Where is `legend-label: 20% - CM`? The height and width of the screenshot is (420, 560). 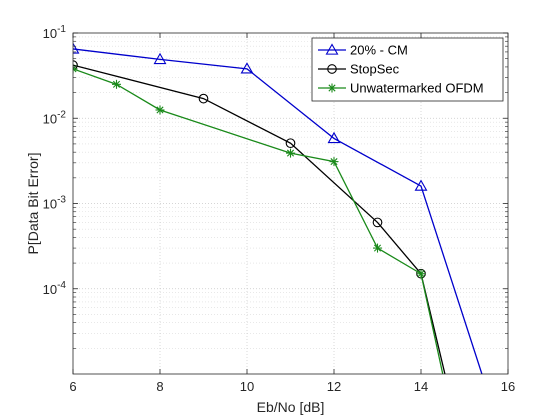
legend-label: 20% - CM is located at coordinates (379, 50).